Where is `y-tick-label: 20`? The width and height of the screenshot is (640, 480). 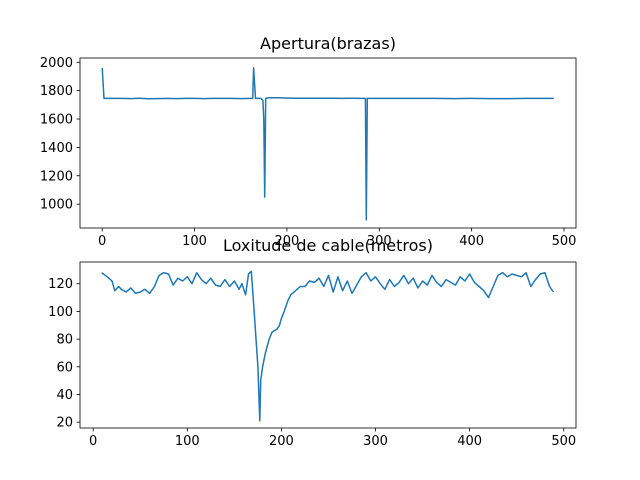 y-tick-label: 20 is located at coordinates (64, 423).